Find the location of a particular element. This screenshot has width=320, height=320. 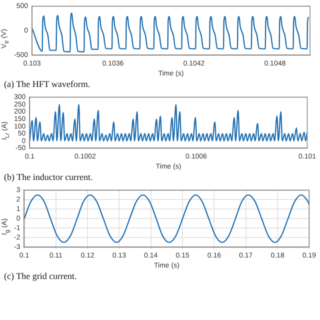

text: (b) The inductor current. is located at coordinates (48, 177).